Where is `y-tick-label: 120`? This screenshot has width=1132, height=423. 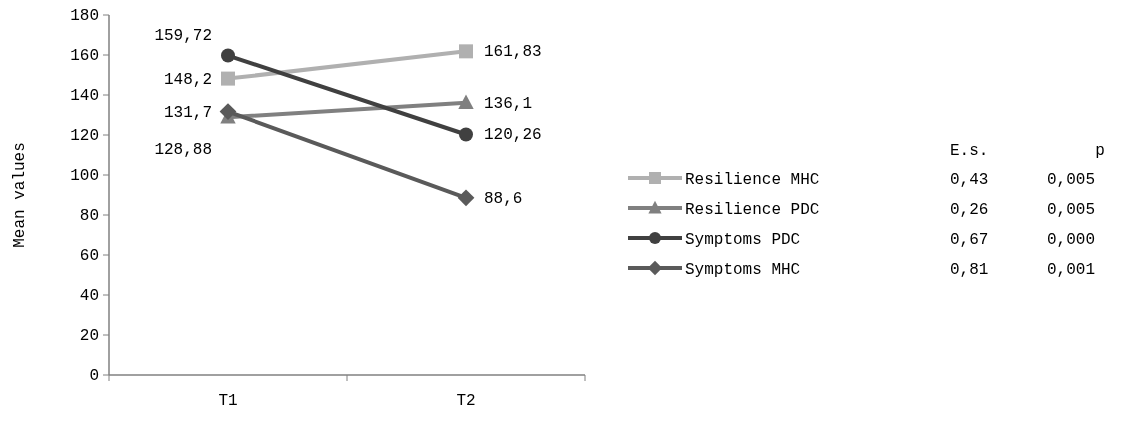 y-tick-label: 120 is located at coordinates (84, 136).